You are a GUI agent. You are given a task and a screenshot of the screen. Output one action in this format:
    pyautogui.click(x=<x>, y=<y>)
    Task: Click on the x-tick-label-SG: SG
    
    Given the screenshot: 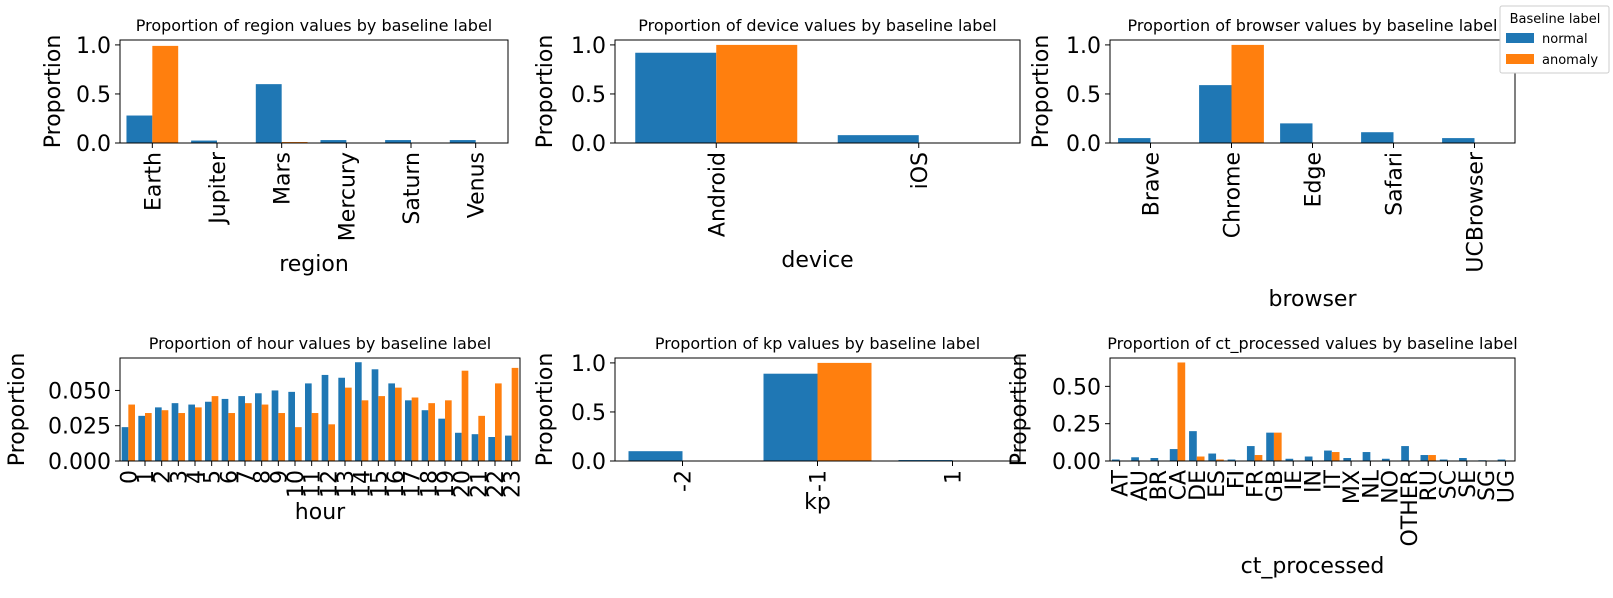 What is the action you would take?
    pyautogui.click(x=1487, y=485)
    